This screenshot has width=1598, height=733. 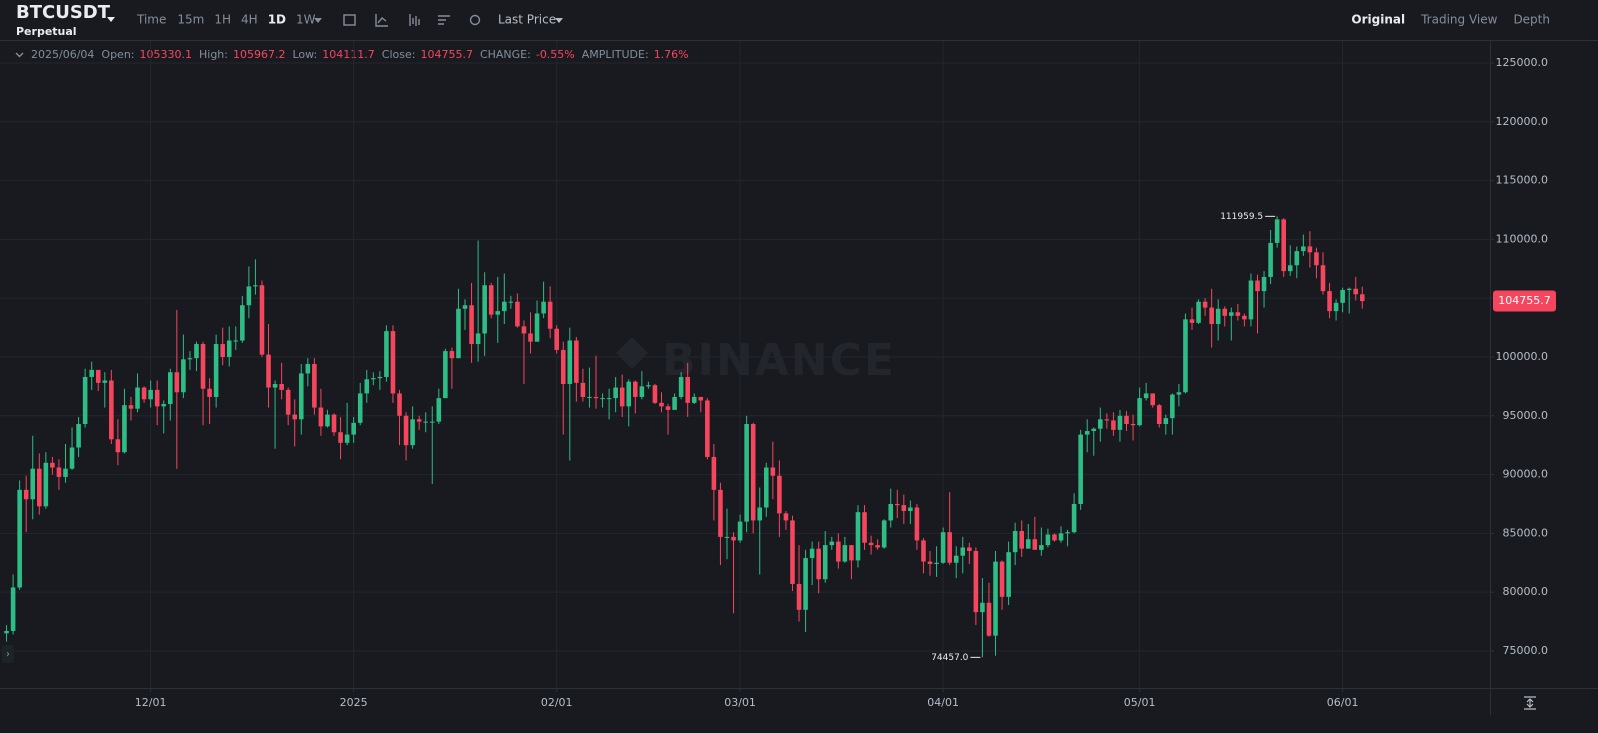 I want to click on info-label: Low:, so click(x=305, y=54).